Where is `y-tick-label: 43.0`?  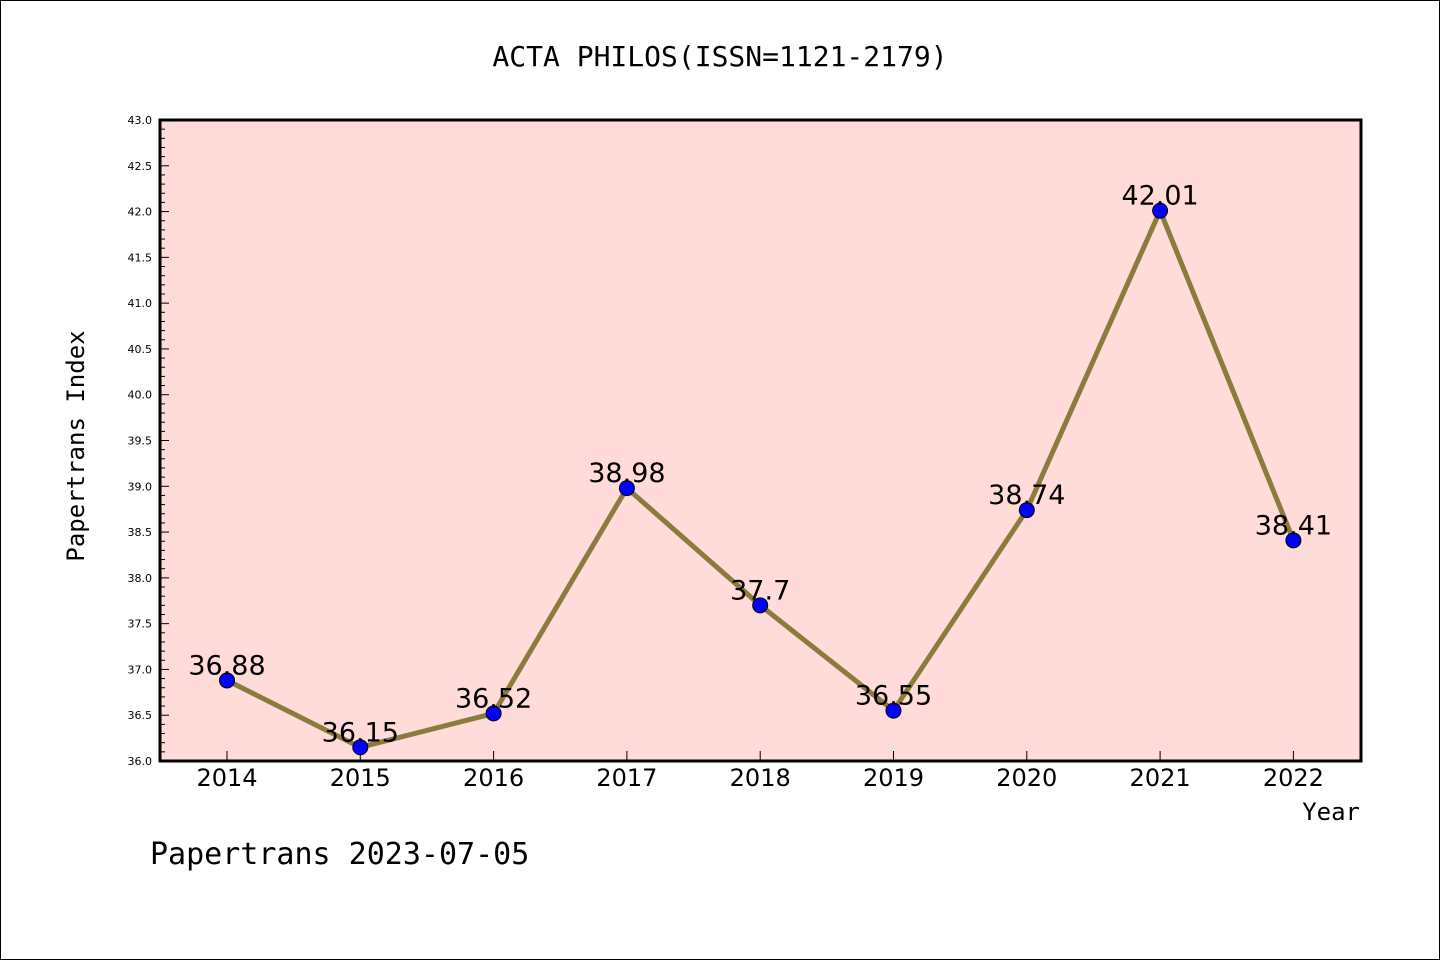 y-tick-label: 43.0 is located at coordinates (140, 120).